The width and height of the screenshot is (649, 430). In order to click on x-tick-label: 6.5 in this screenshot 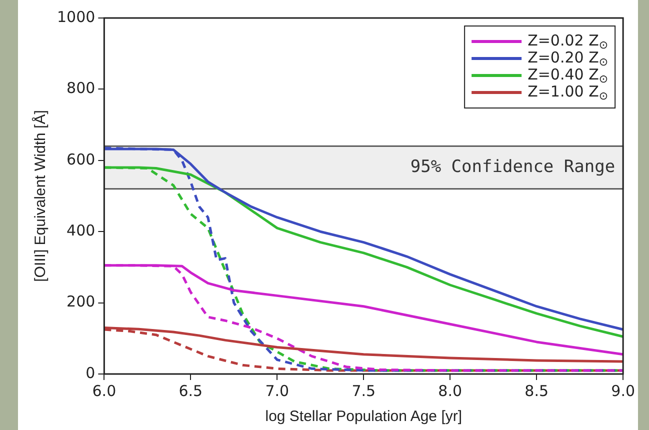, I will do `click(190, 391)`.